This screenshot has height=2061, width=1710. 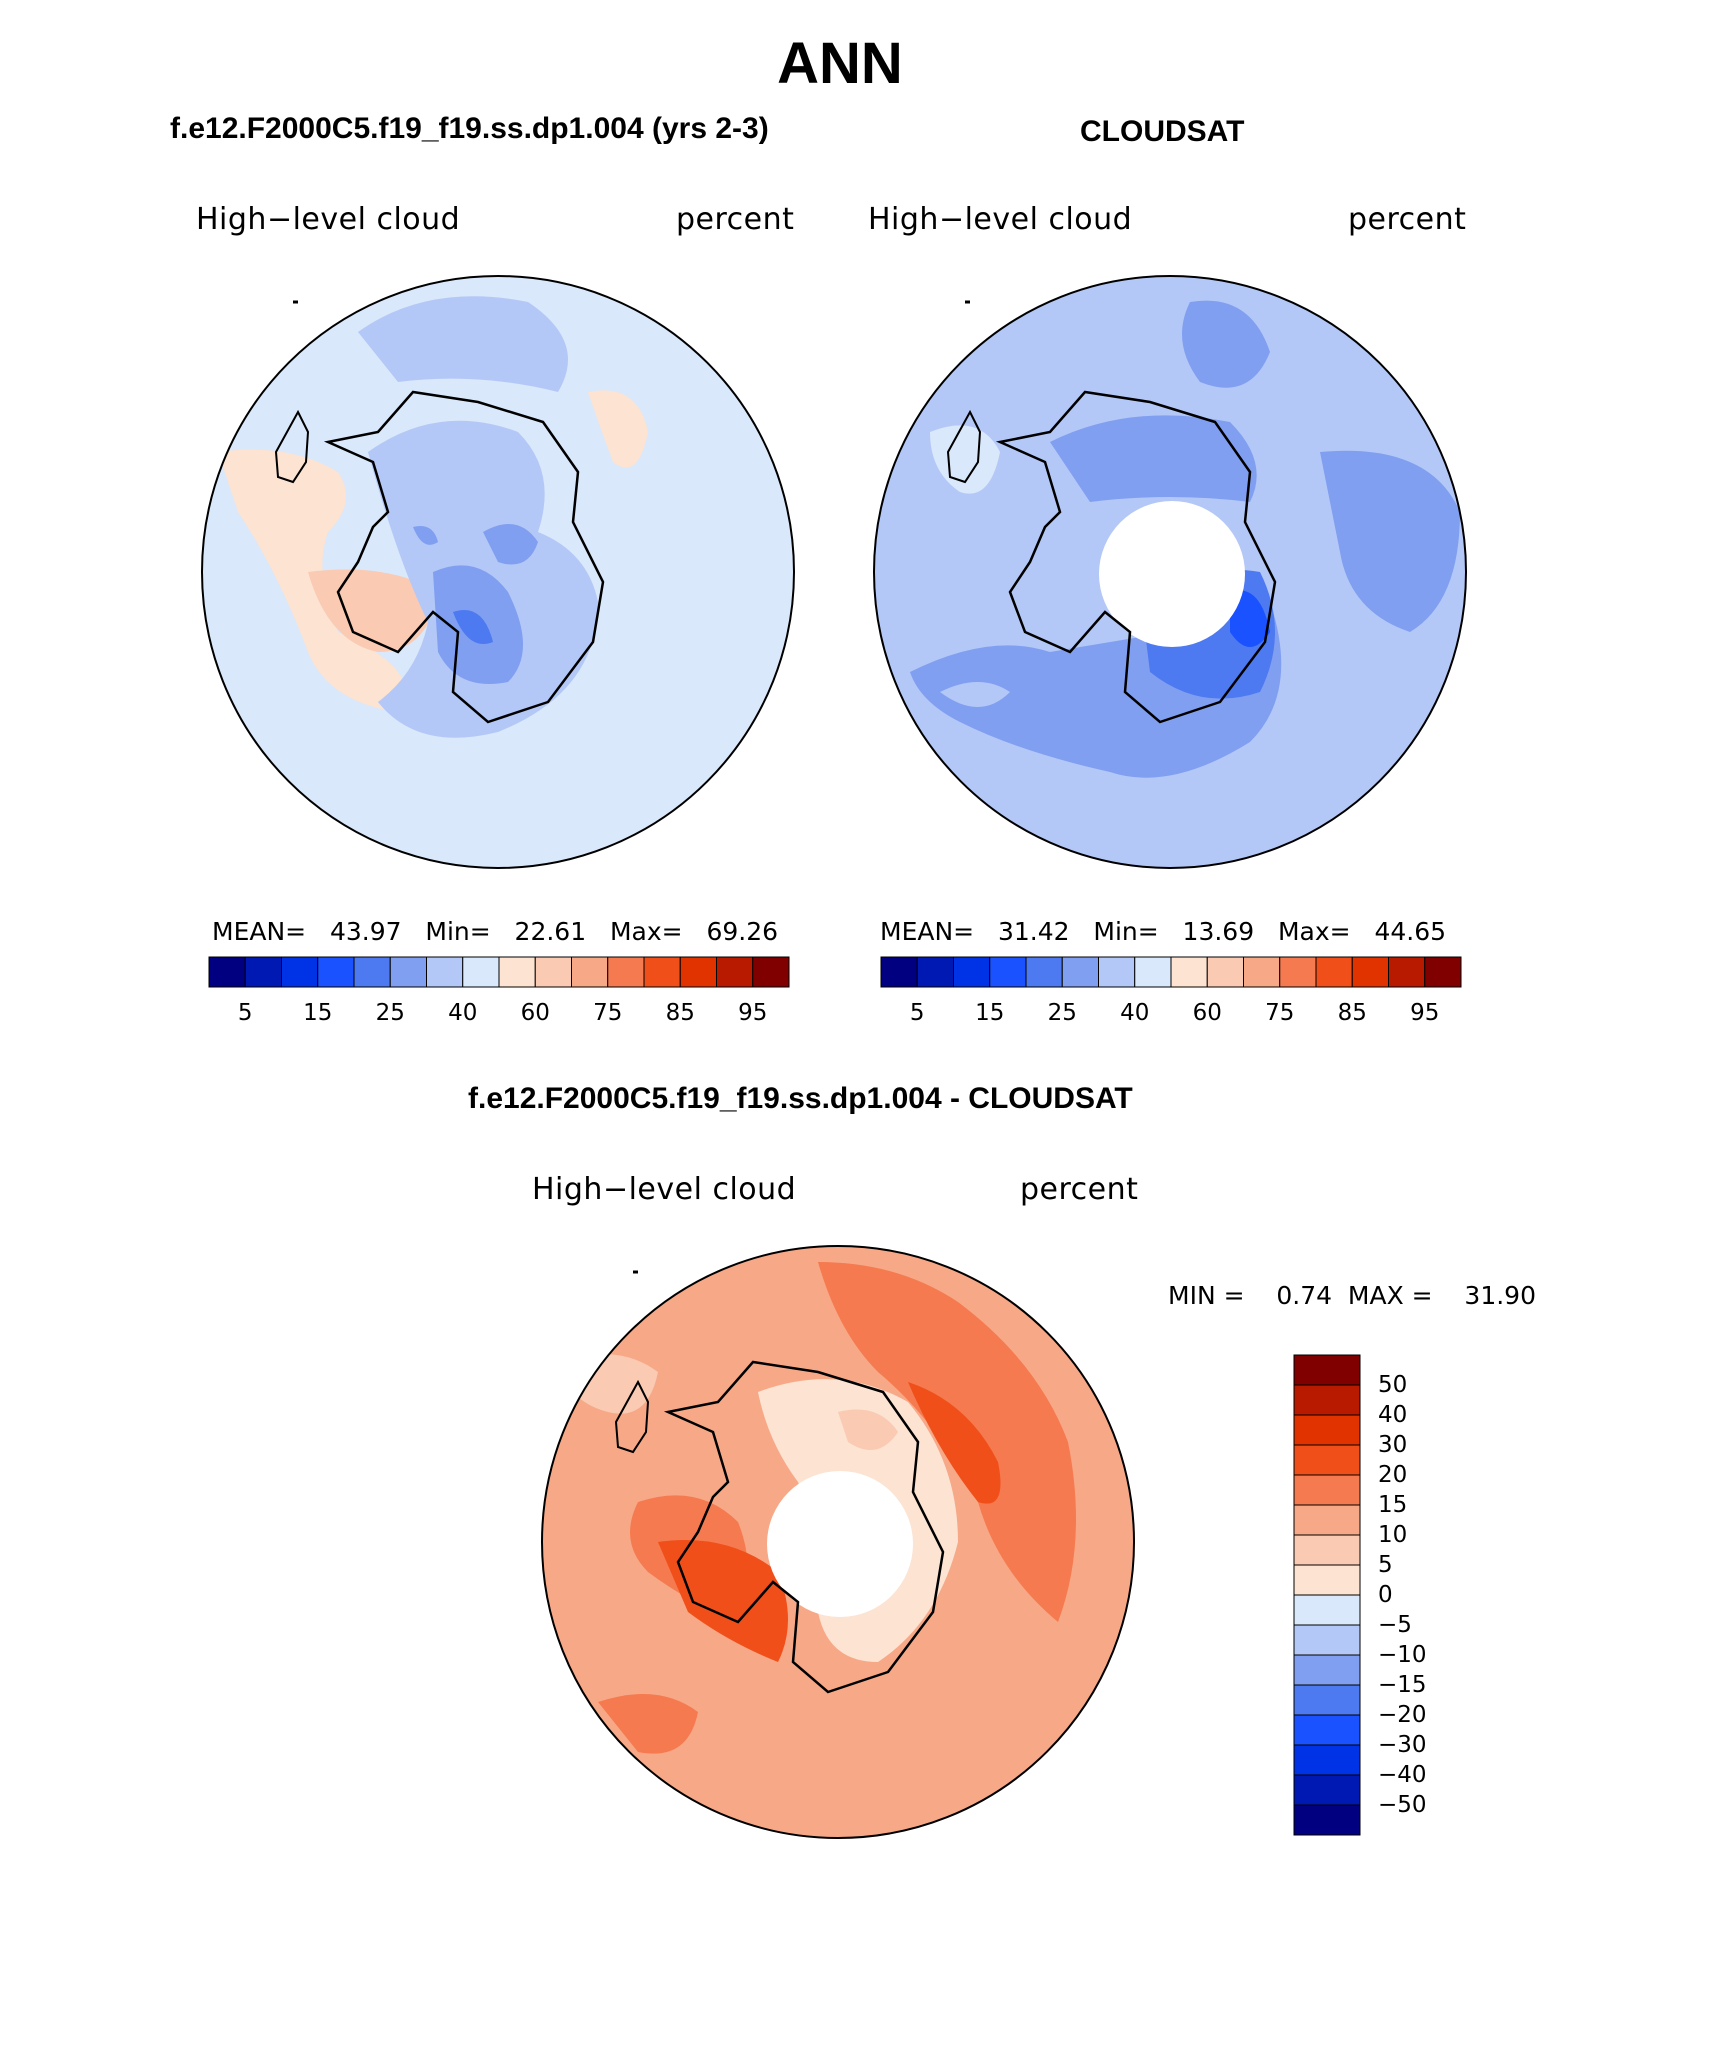 What do you see at coordinates (1062, 1013) in the screenshot?
I see `obs-colorbar-tick-label: 25` at bounding box center [1062, 1013].